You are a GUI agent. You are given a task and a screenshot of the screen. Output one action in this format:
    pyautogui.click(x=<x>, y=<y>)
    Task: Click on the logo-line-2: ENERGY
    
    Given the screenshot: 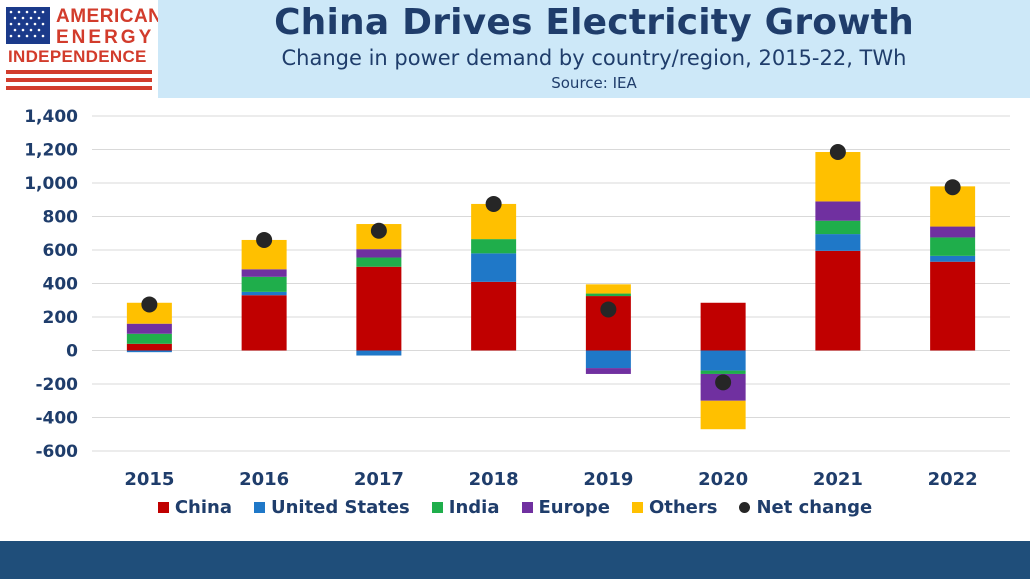 What is the action you would take?
    pyautogui.click(x=105, y=37)
    